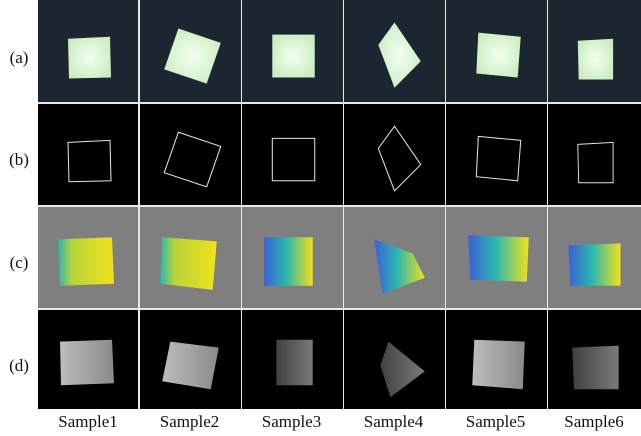 The height and width of the screenshot is (436, 641). What do you see at coordinates (19, 57) in the screenshot?
I see `row-label-a: (a)` at bounding box center [19, 57].